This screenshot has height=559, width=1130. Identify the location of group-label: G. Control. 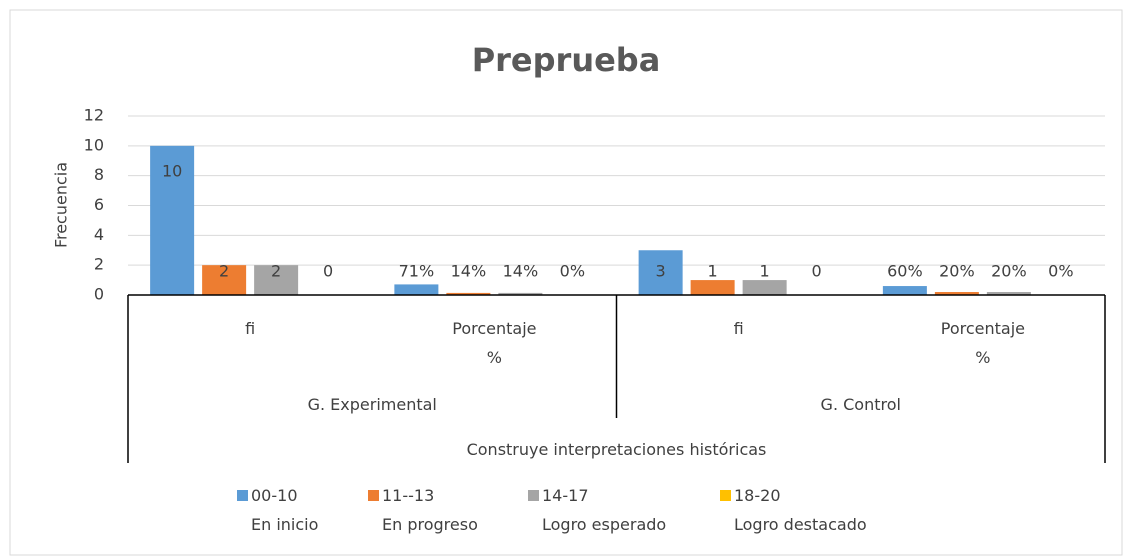
(860, 404).